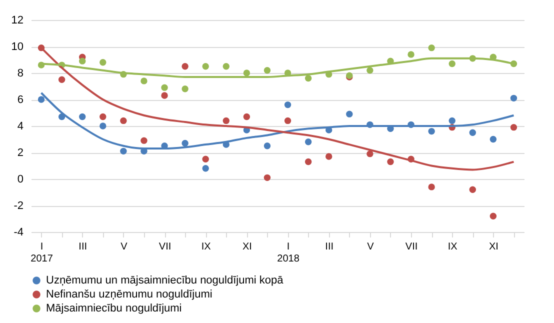 The width and height of the screenshot is (554, 323). What do you see at coordinates (20, 180) in the screenshot?
I see `y-tick-label: 0` at bounding box center [20, 180].